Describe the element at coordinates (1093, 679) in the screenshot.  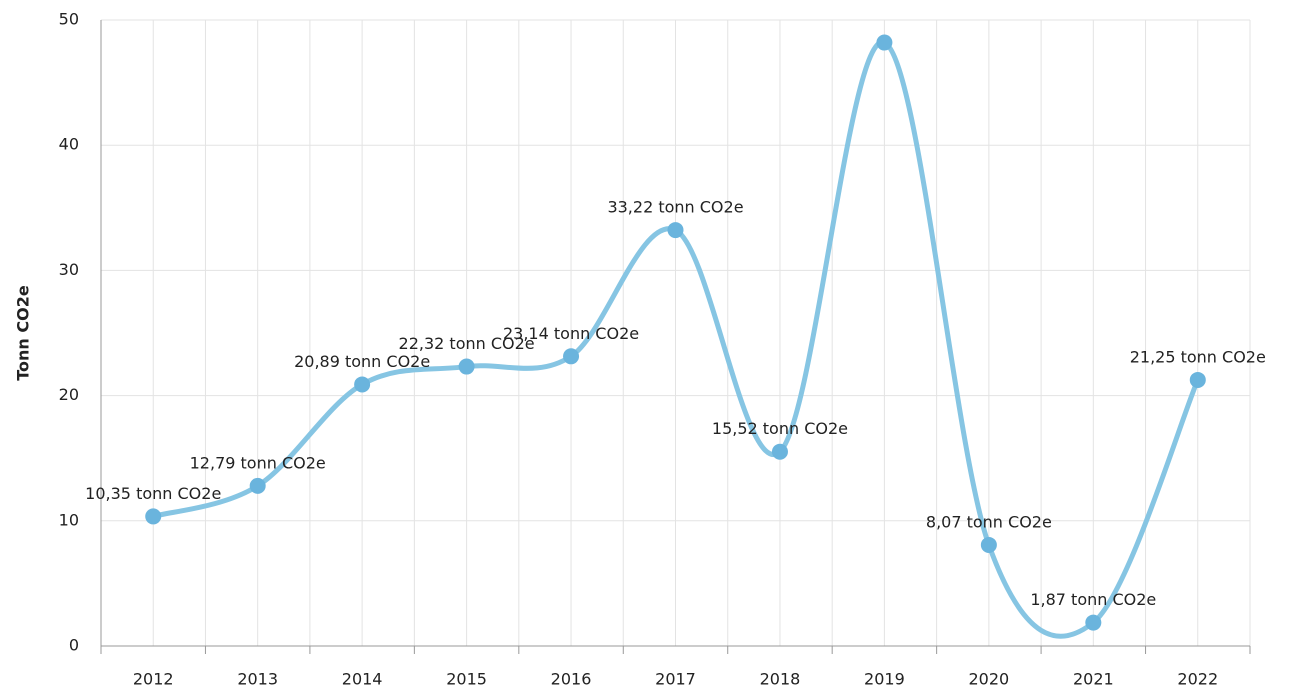
I see `x-tick-label: 2021` at that location.